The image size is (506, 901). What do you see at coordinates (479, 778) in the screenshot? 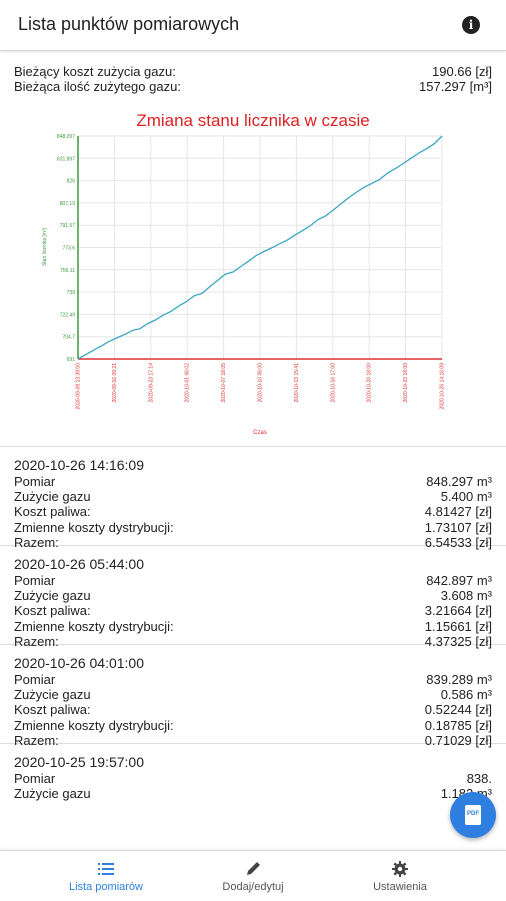
I see `entry-value: 838.` at bounding box center [479, 778].